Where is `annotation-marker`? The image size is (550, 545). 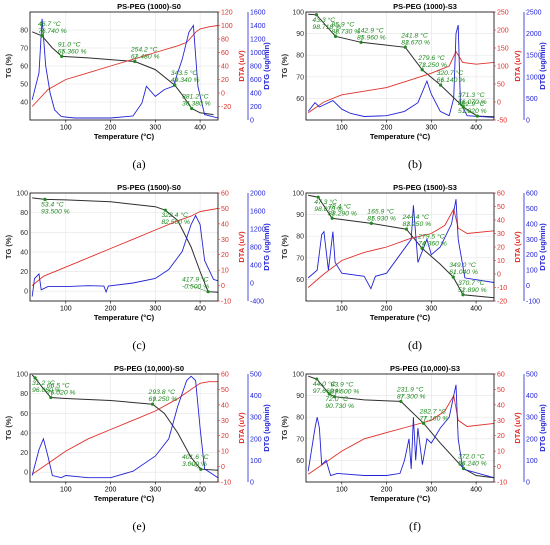 annotation-marker is located at coordinates (135, 61).